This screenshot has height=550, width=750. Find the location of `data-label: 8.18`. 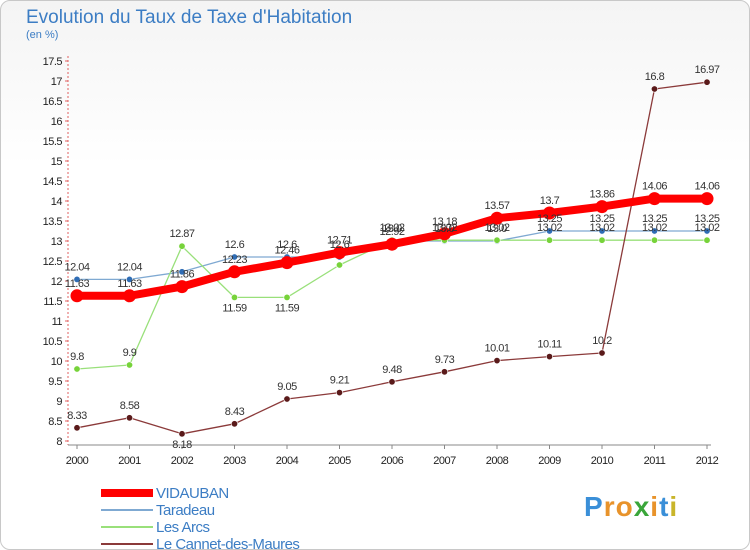

data-label: 8.18 is located at coordinates (182, 445).